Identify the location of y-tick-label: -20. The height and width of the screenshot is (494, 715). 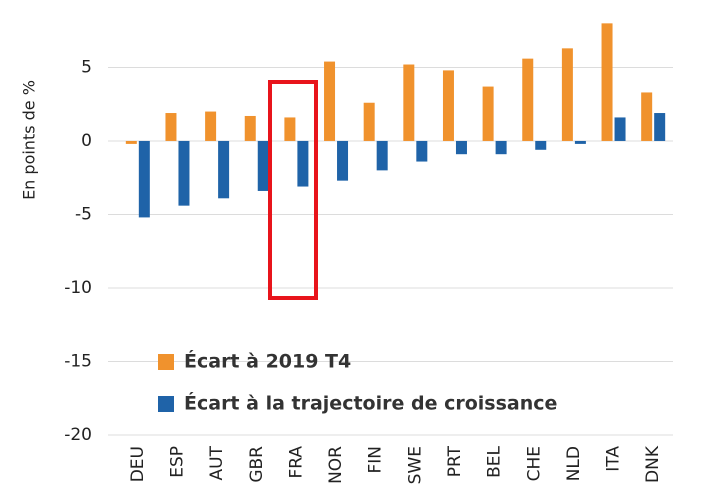
(78, 435).